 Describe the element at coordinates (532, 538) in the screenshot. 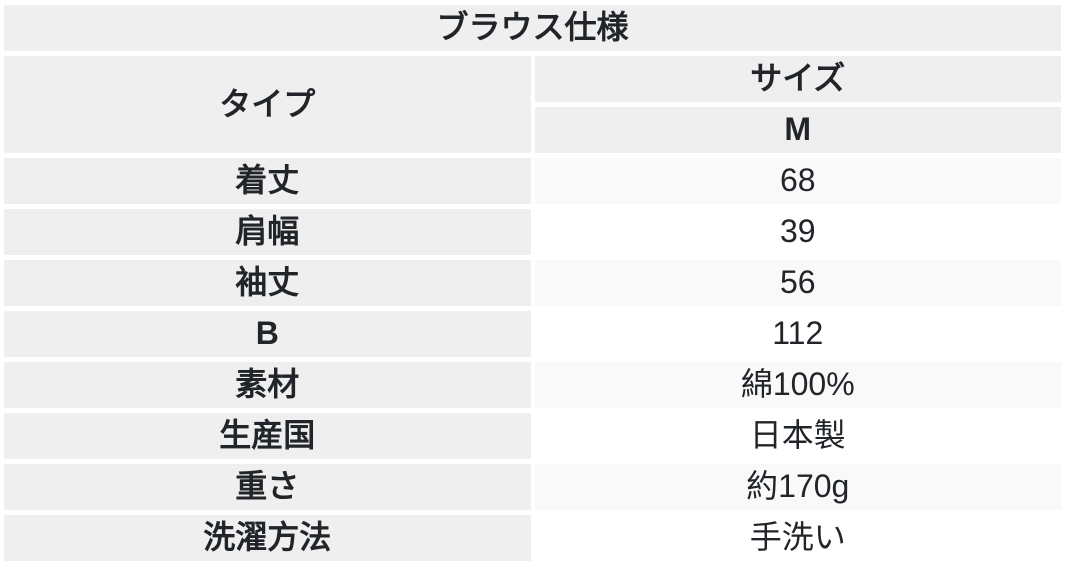

I see `table-row: 洗濯方法 手洗い` at that location.